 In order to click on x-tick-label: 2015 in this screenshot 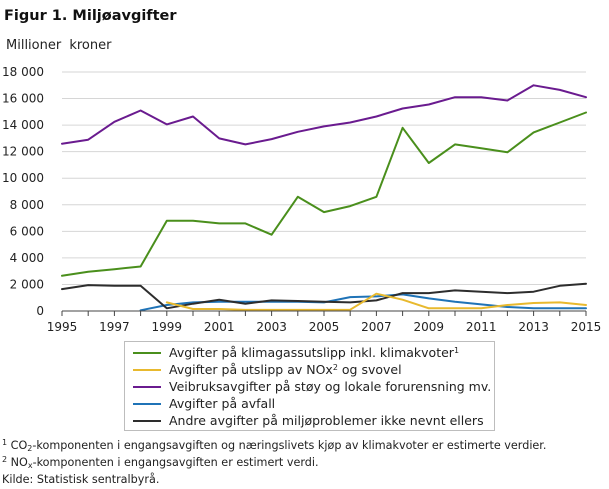, I will do `click(586, 327)`.